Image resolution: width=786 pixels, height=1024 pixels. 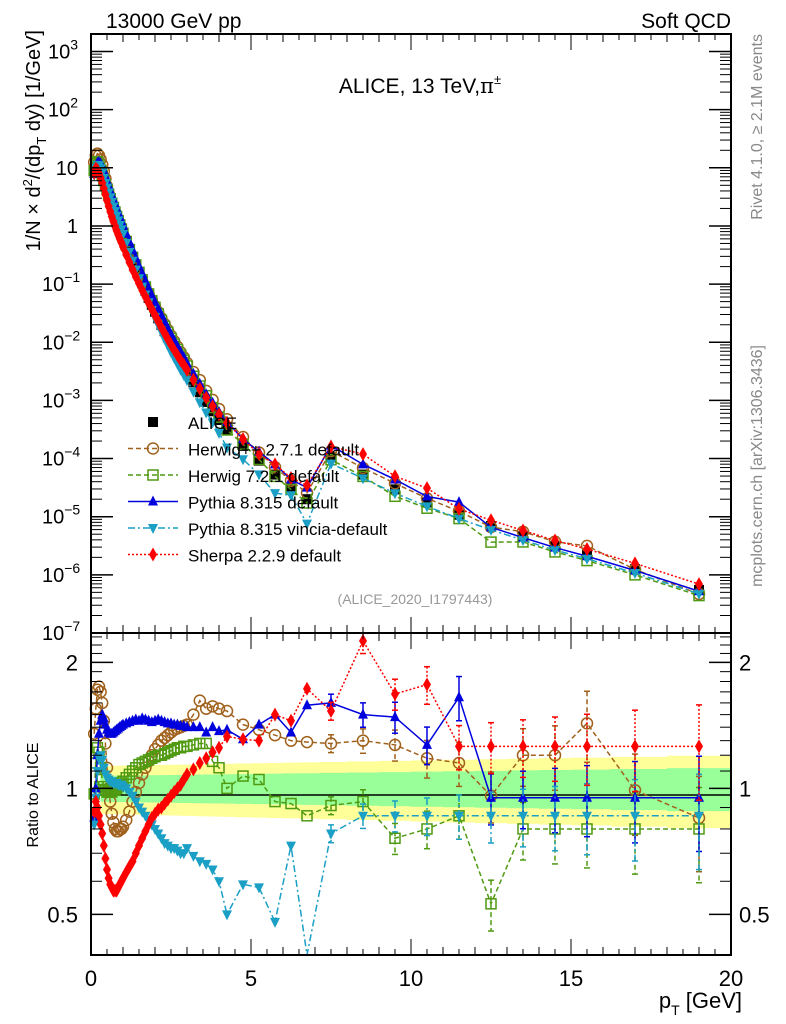 What do you see at coordinates (415, 599) in the screenshot?
I see `analysis-id: (ALICE_2020_I1797443)` at bounding box center [415, 599].